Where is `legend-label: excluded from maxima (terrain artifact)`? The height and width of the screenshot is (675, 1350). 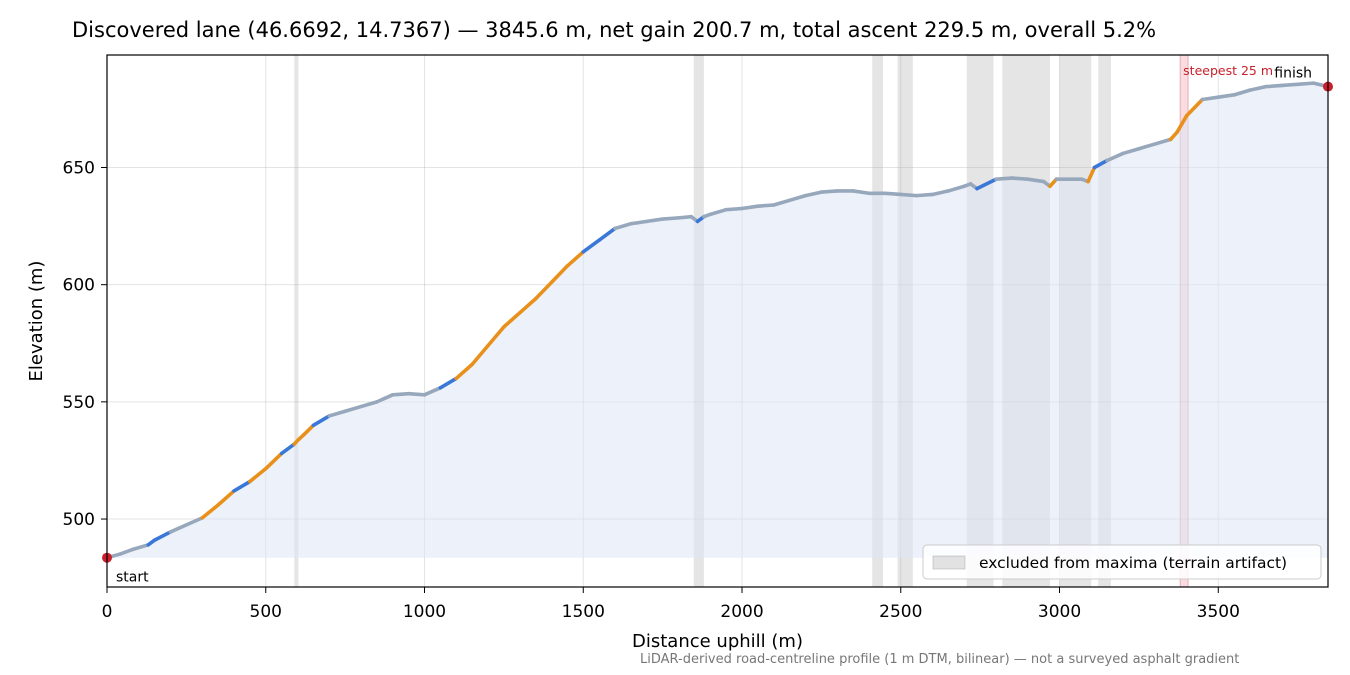 legend-label: excluded from maxima (terrain artifact) is located at coordinates (1133, 563).